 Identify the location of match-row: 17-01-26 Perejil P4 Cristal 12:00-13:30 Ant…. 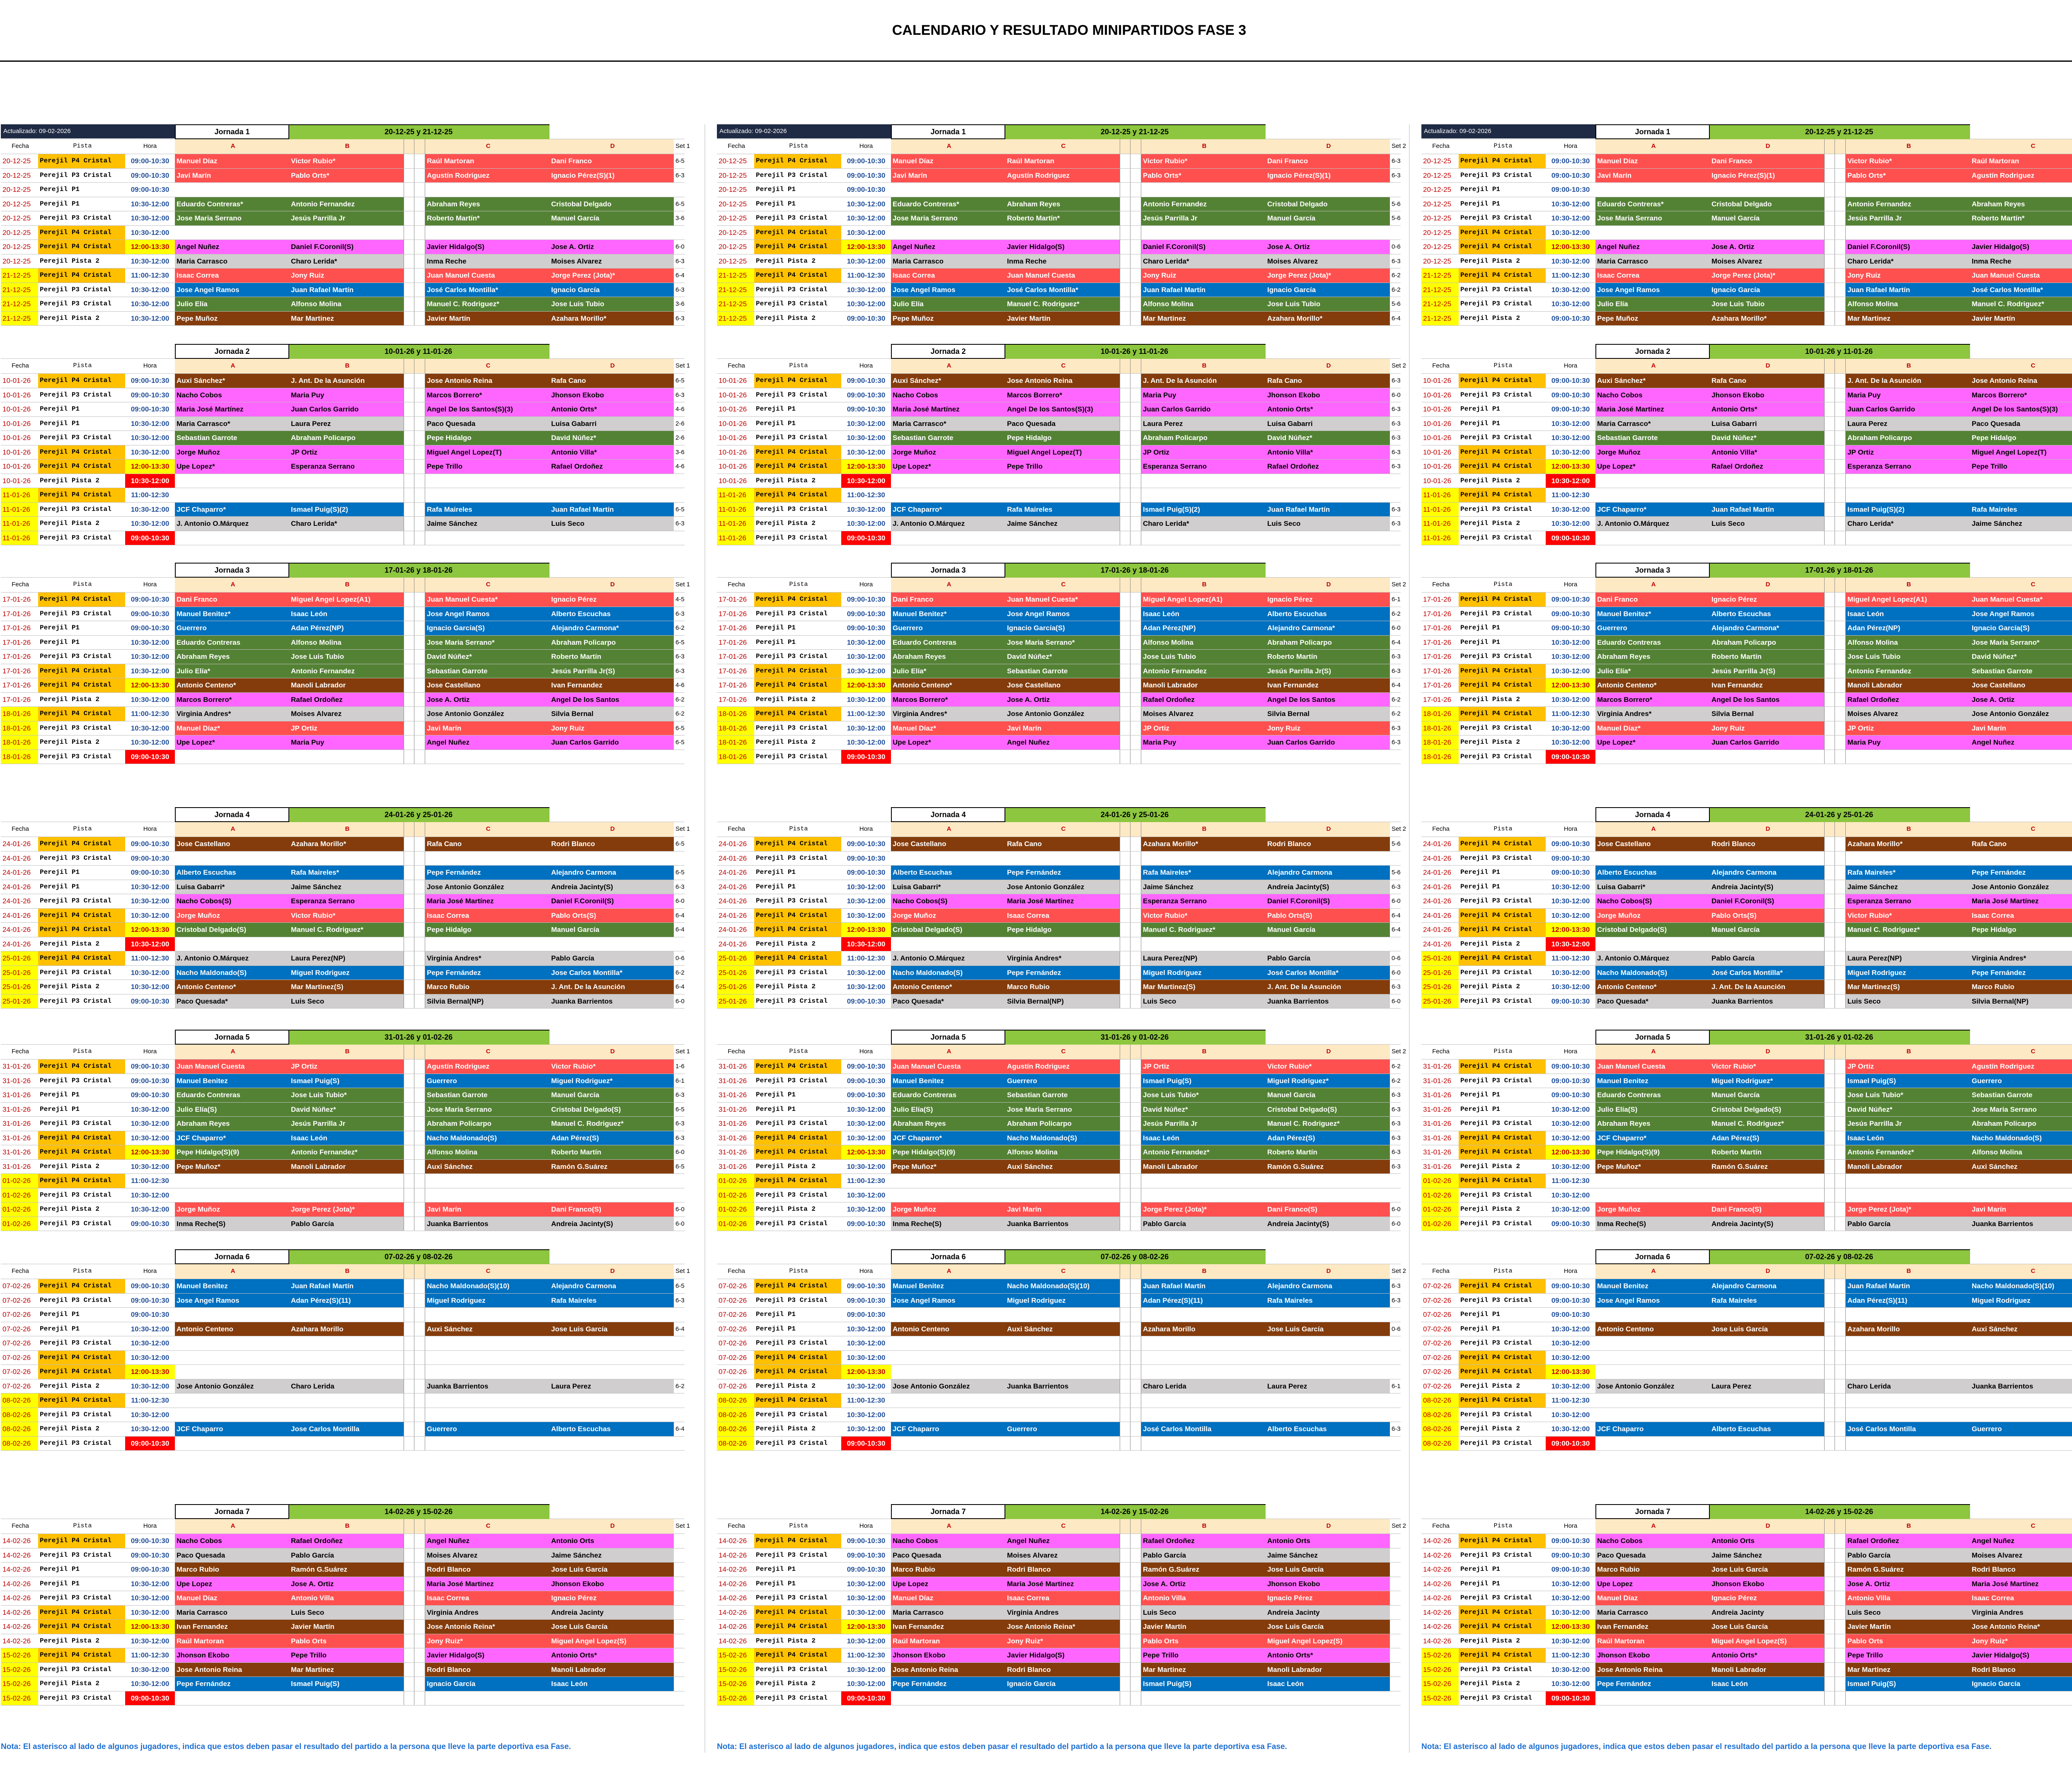
(1746, 685).